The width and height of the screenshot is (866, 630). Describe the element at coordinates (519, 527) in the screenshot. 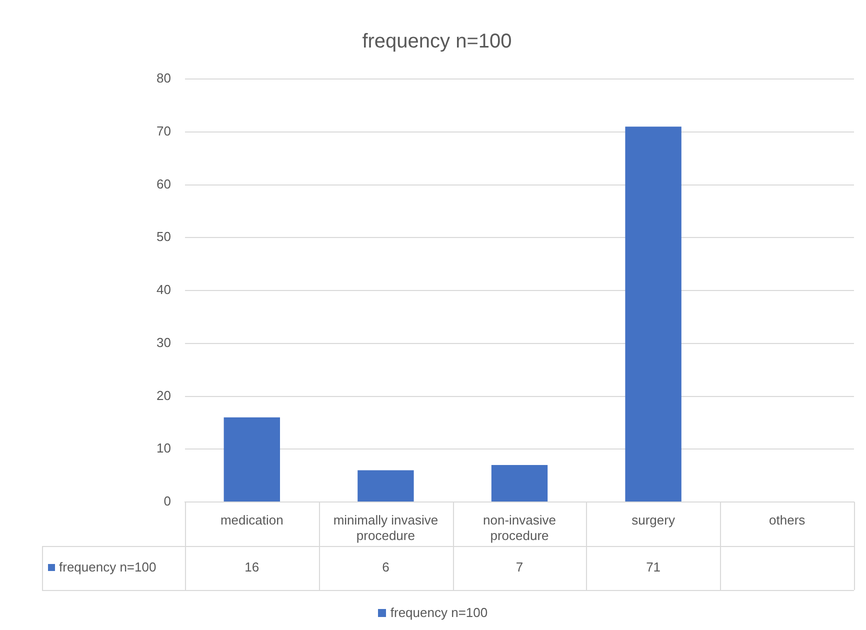

I see `x-tick-label: non-invasive procedure` at that location.